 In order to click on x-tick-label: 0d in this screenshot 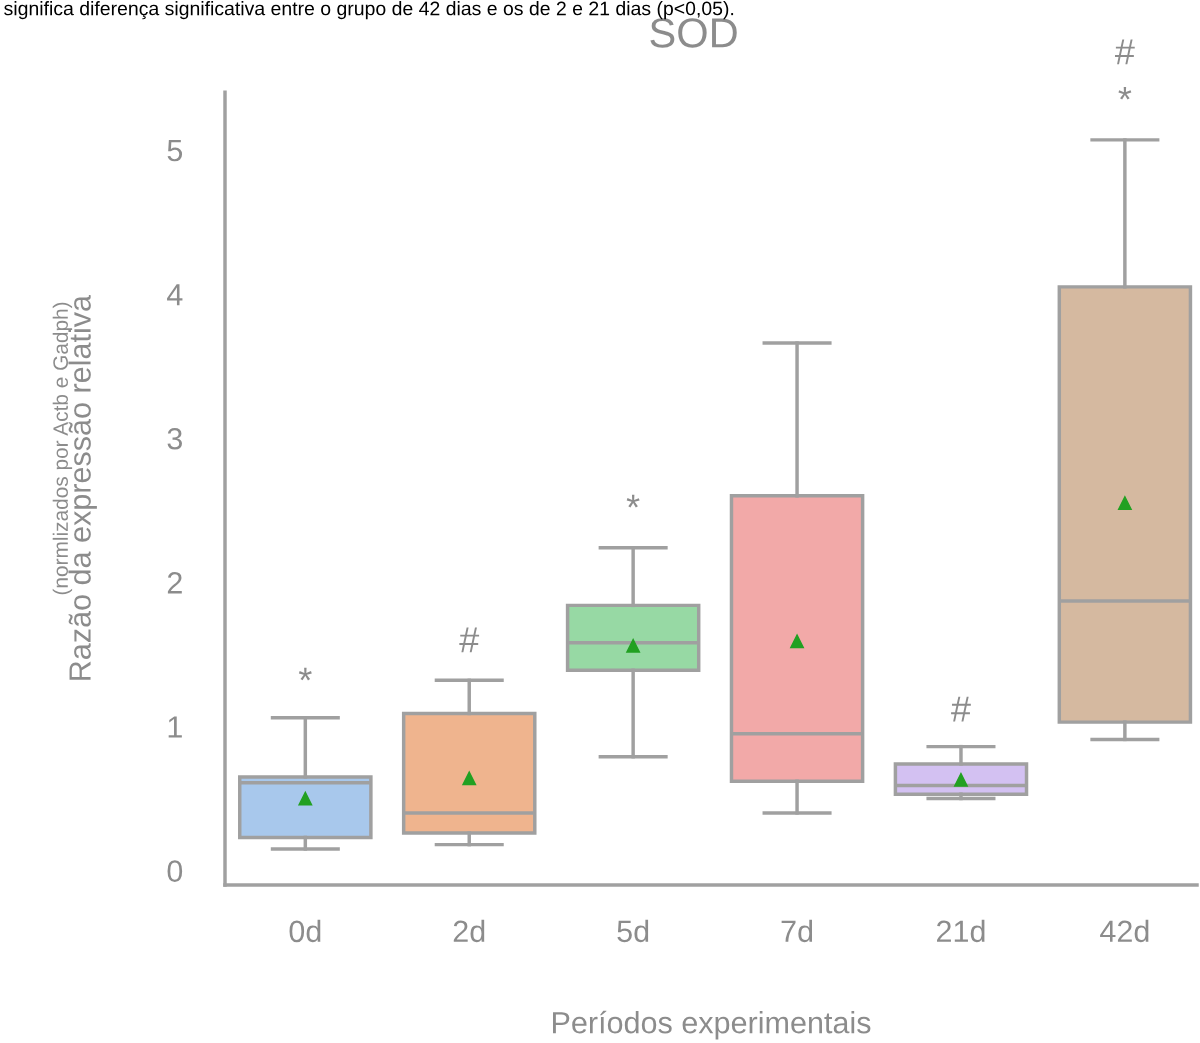, I will do `click(305, 931)`.